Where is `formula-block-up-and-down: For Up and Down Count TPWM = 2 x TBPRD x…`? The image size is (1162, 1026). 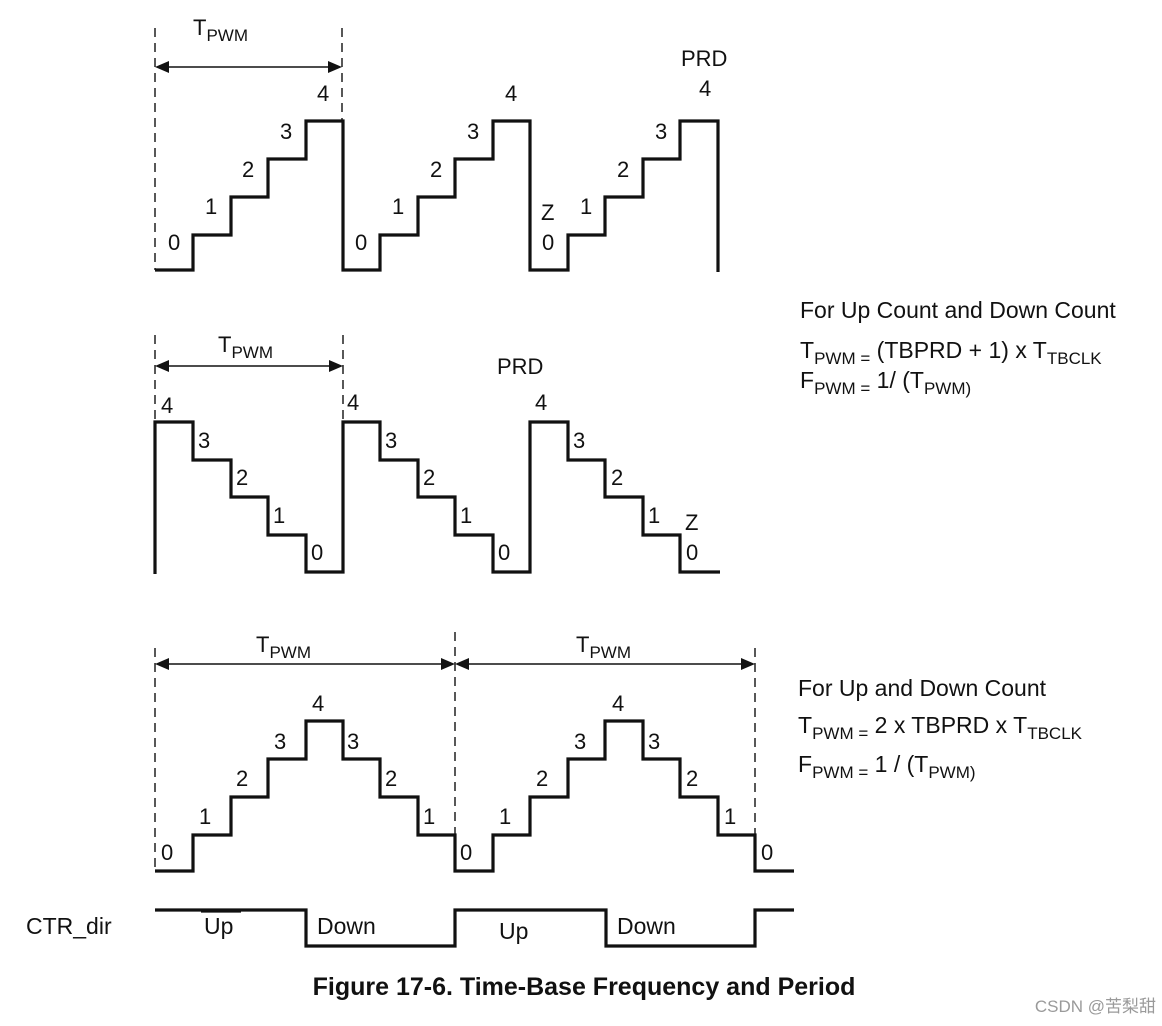
formula-block-up-and-down: For Up and Down Count TPWM = 2 x TBPRD x… is located at coordinates (940, 728).